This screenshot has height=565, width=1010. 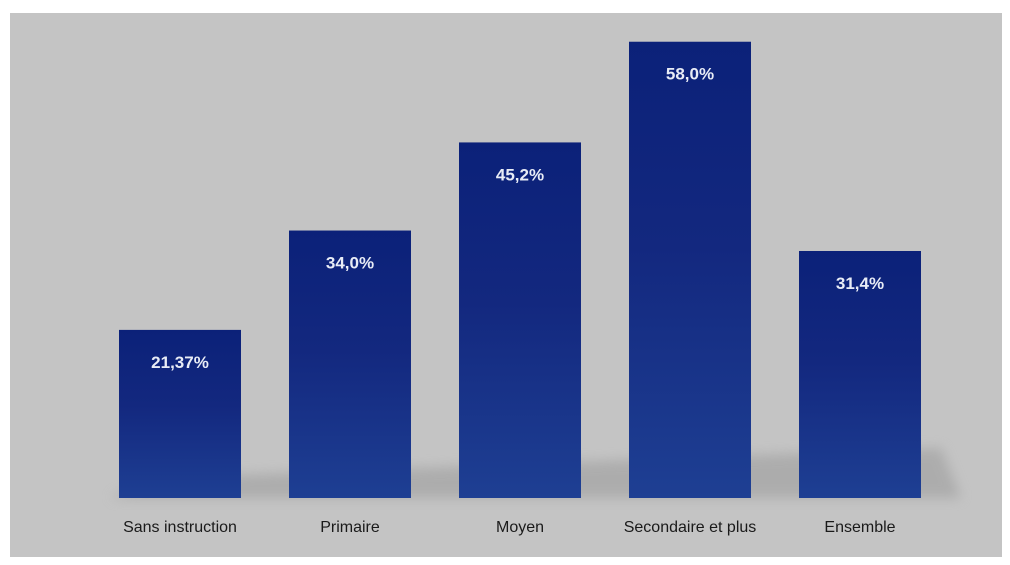 I want to click on category-label-4: Ensemble, so click(x=859, y=527).